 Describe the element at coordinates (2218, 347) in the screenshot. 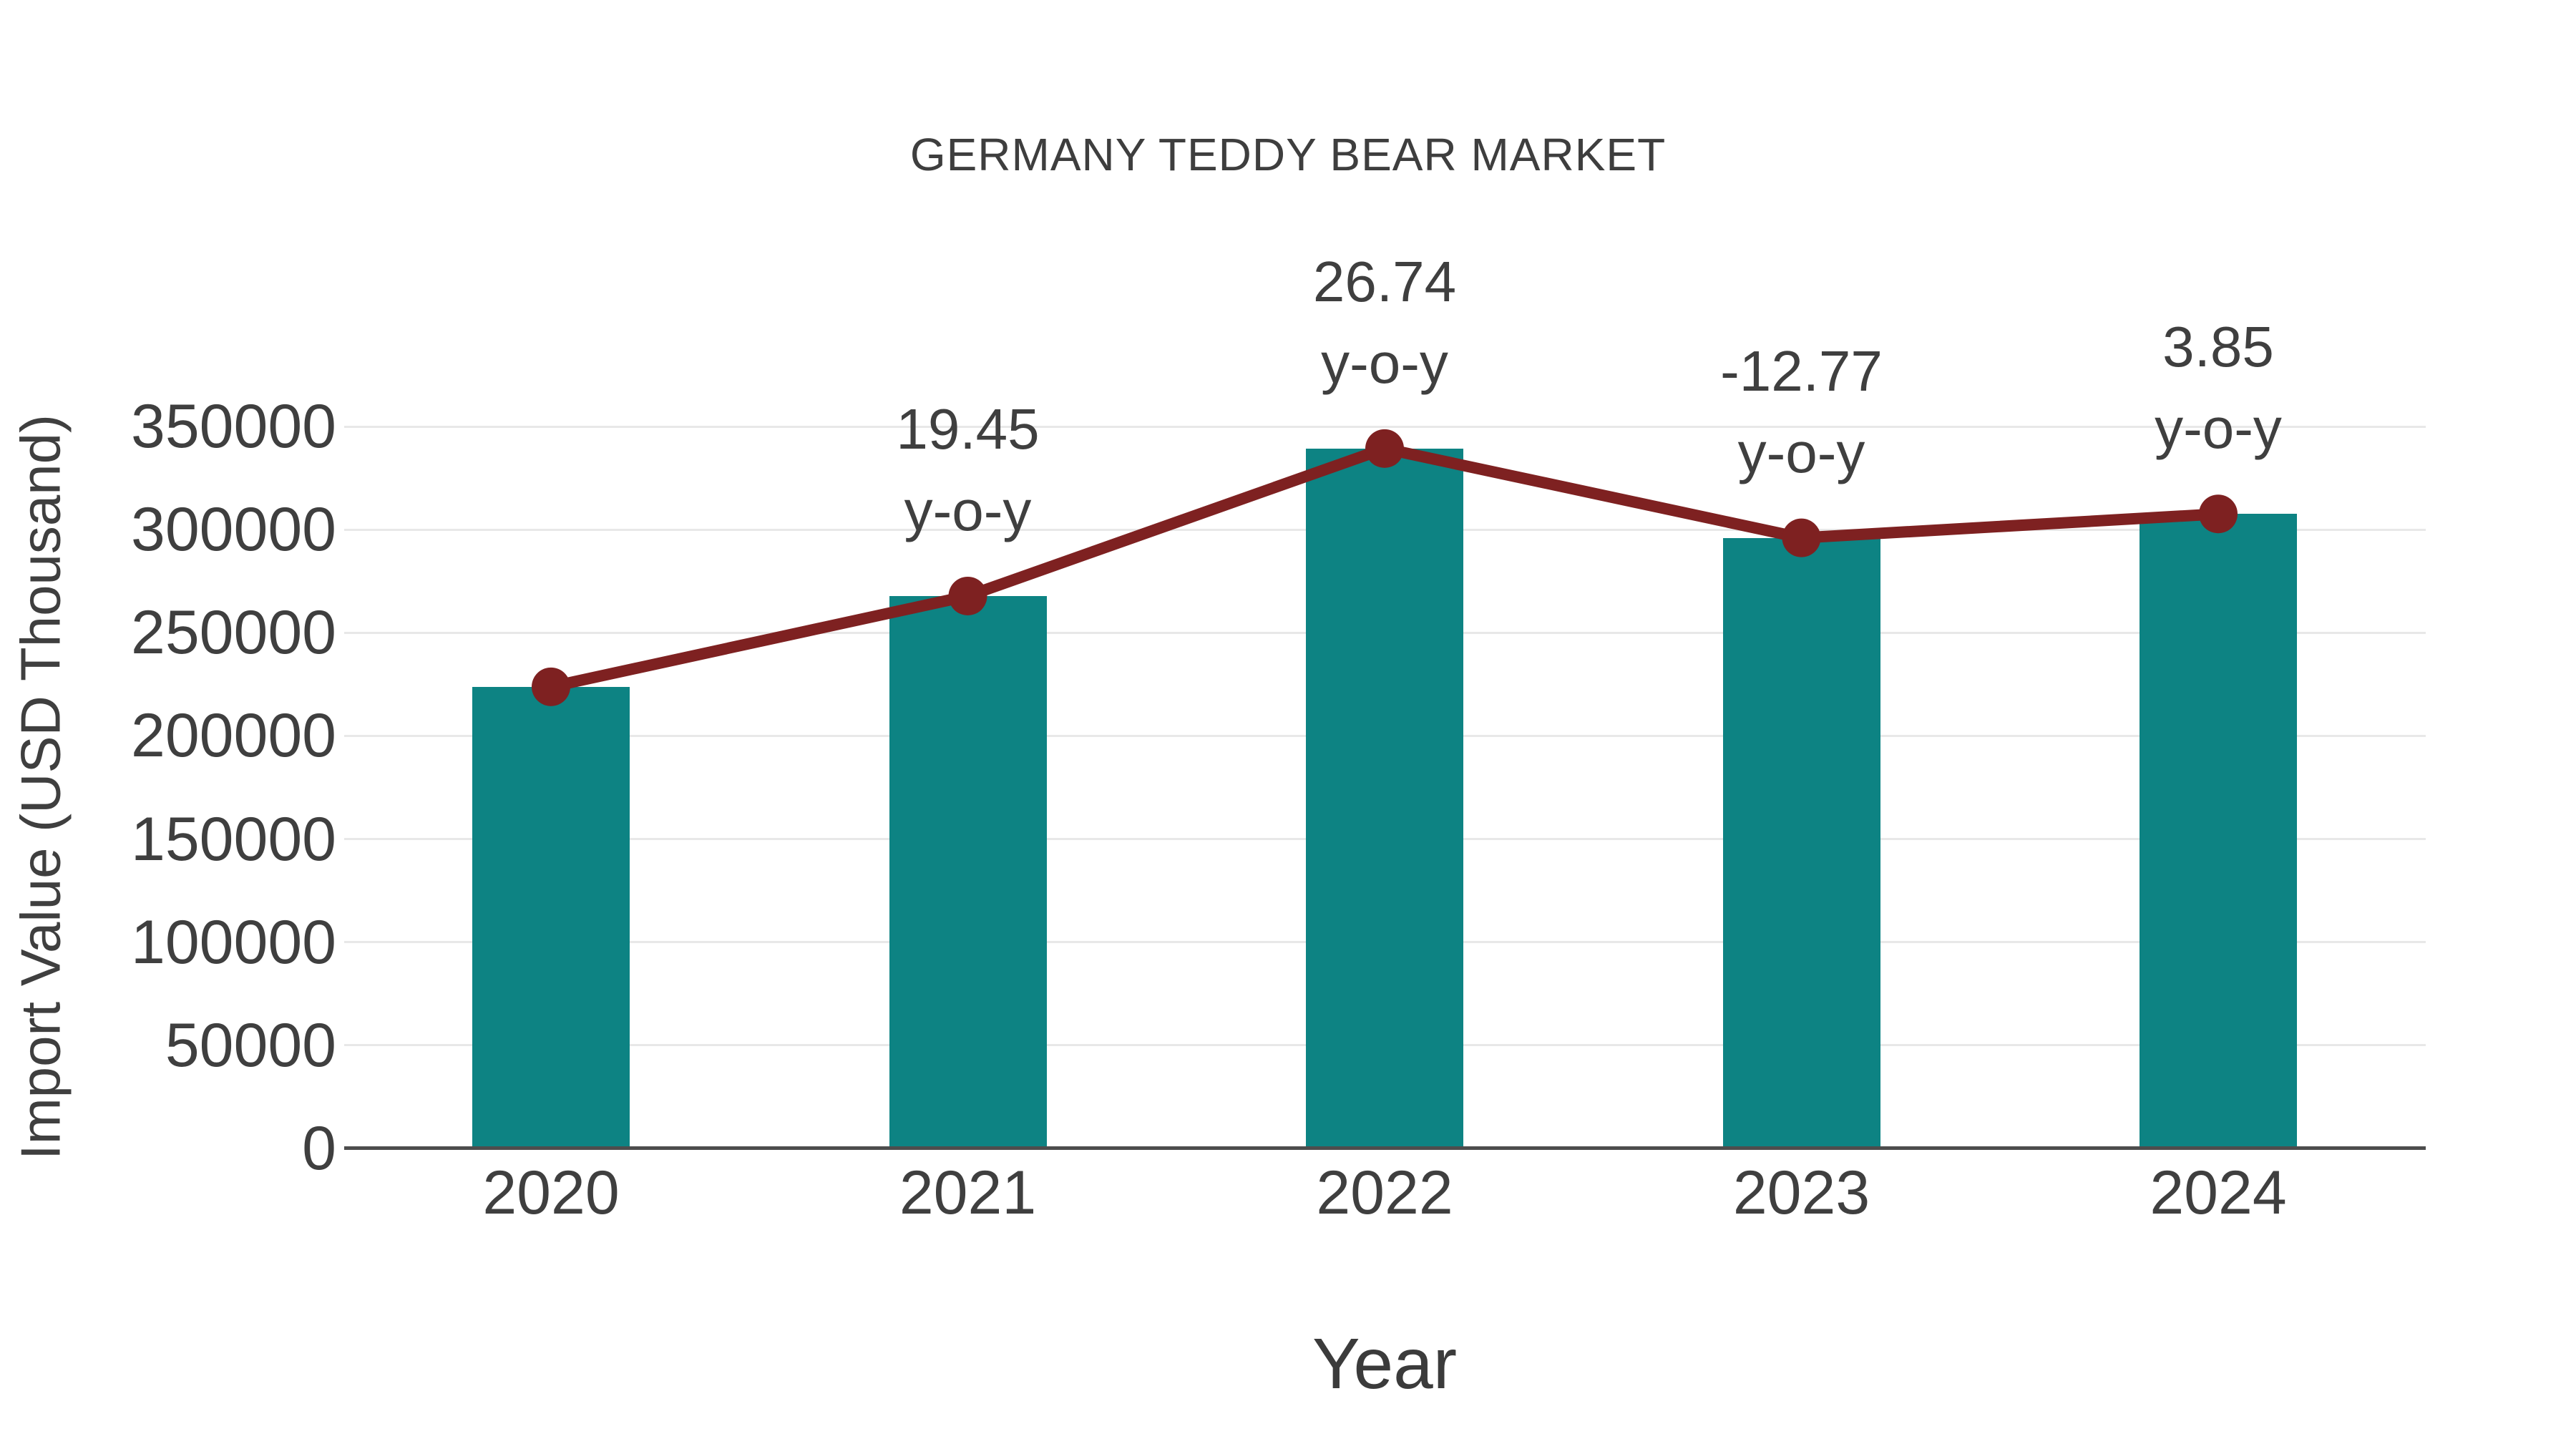

I see `point-label-value: 3.85` at that location.